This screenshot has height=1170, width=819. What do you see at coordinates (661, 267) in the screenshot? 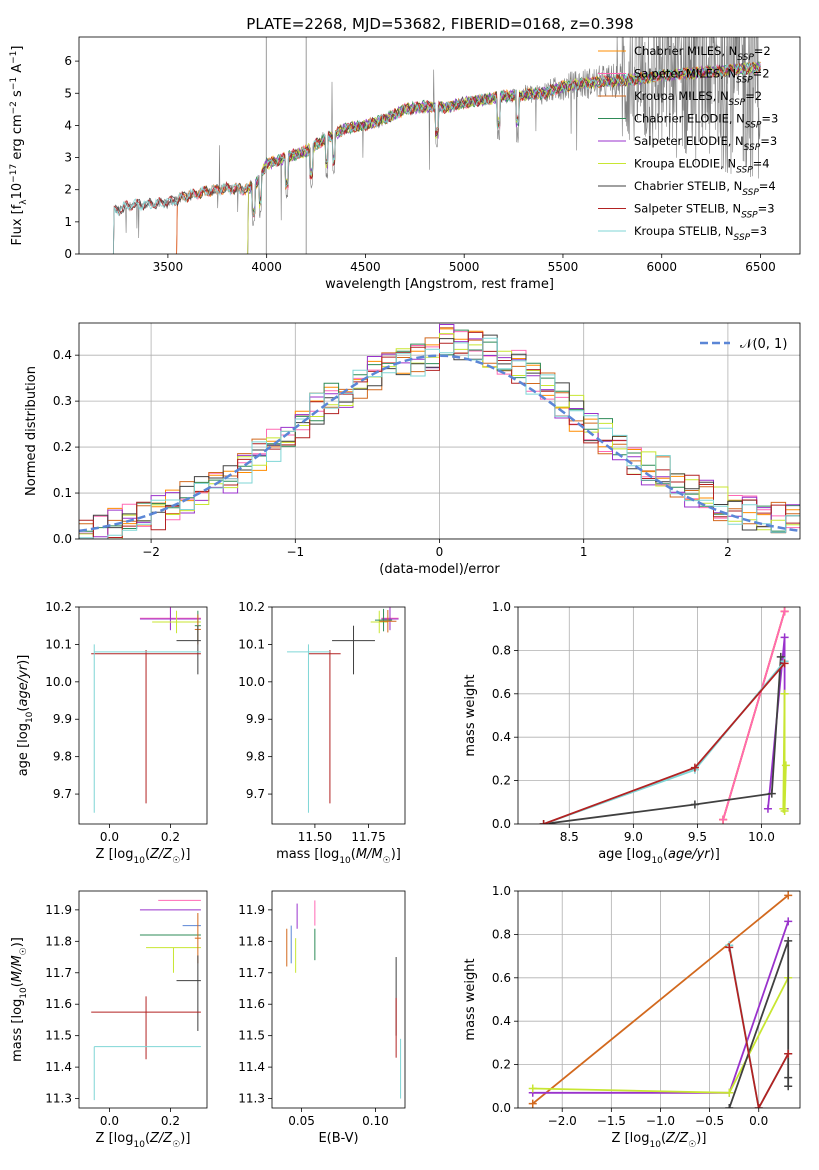
I see `x-tick-label: 6000` at bounding box center [661, 267].